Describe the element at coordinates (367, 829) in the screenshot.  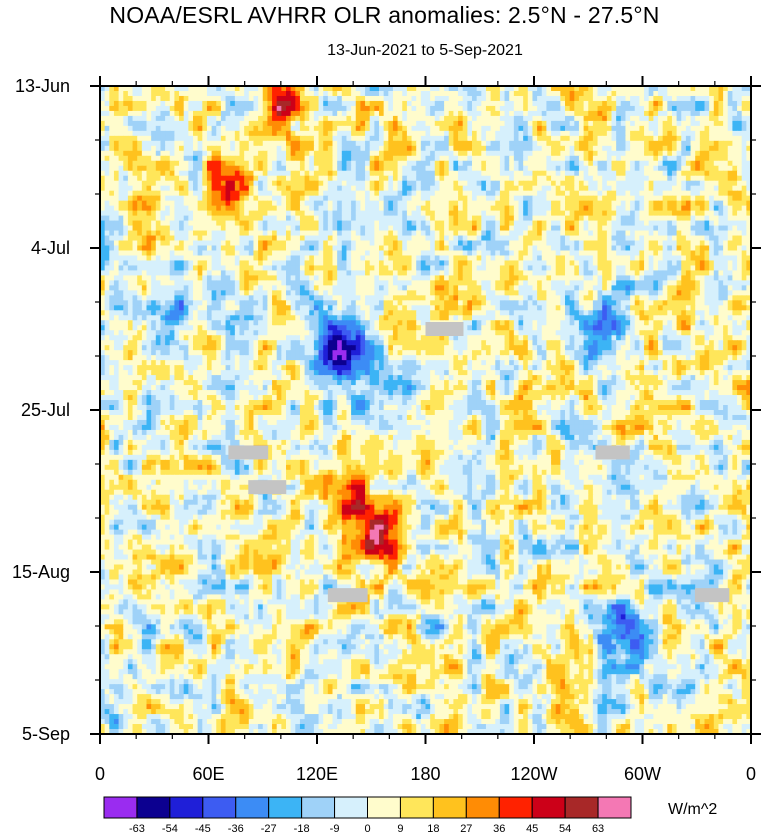
I see `colorbar-label: 0` at that location.